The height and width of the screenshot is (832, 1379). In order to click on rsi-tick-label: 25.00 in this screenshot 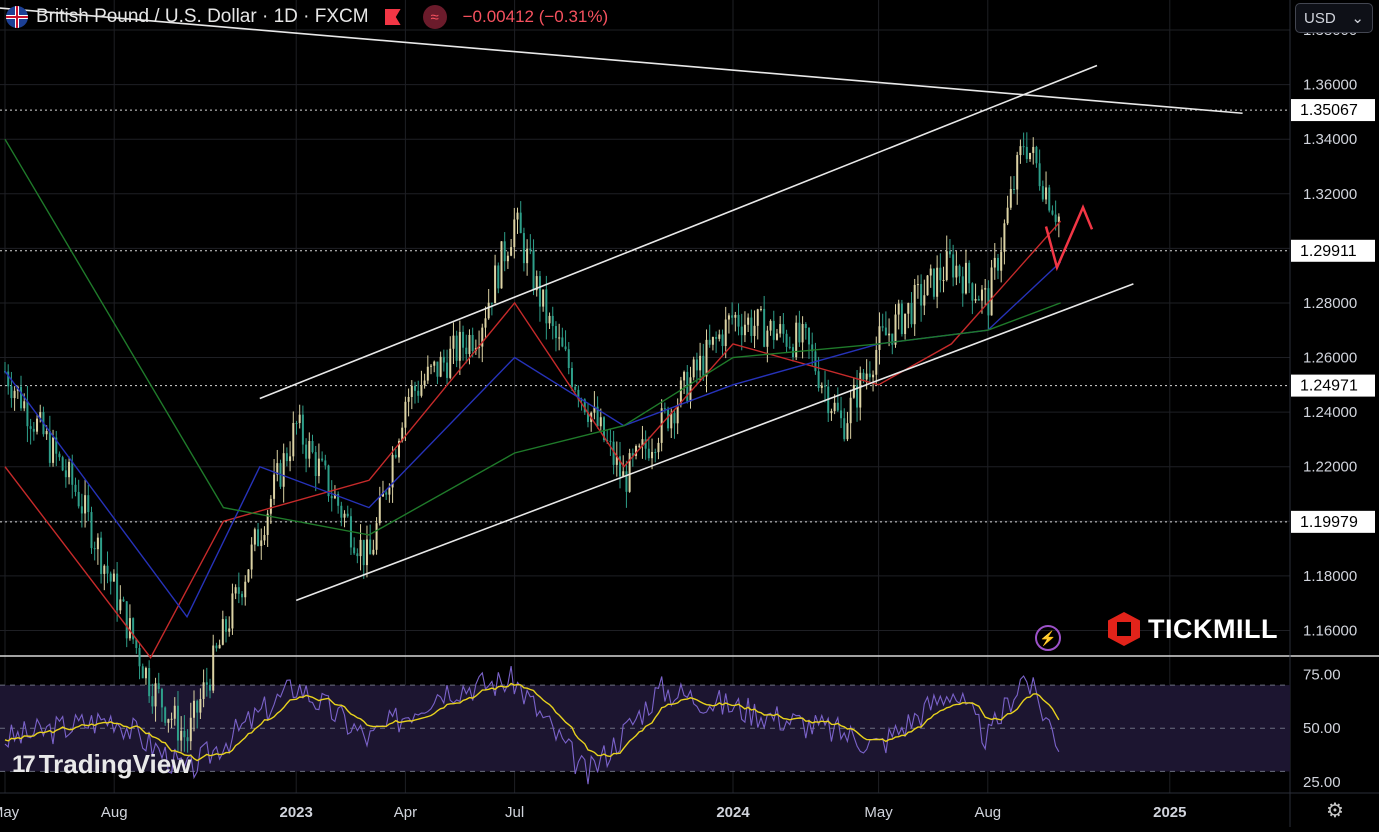, I will do `click(1322, 782)`.